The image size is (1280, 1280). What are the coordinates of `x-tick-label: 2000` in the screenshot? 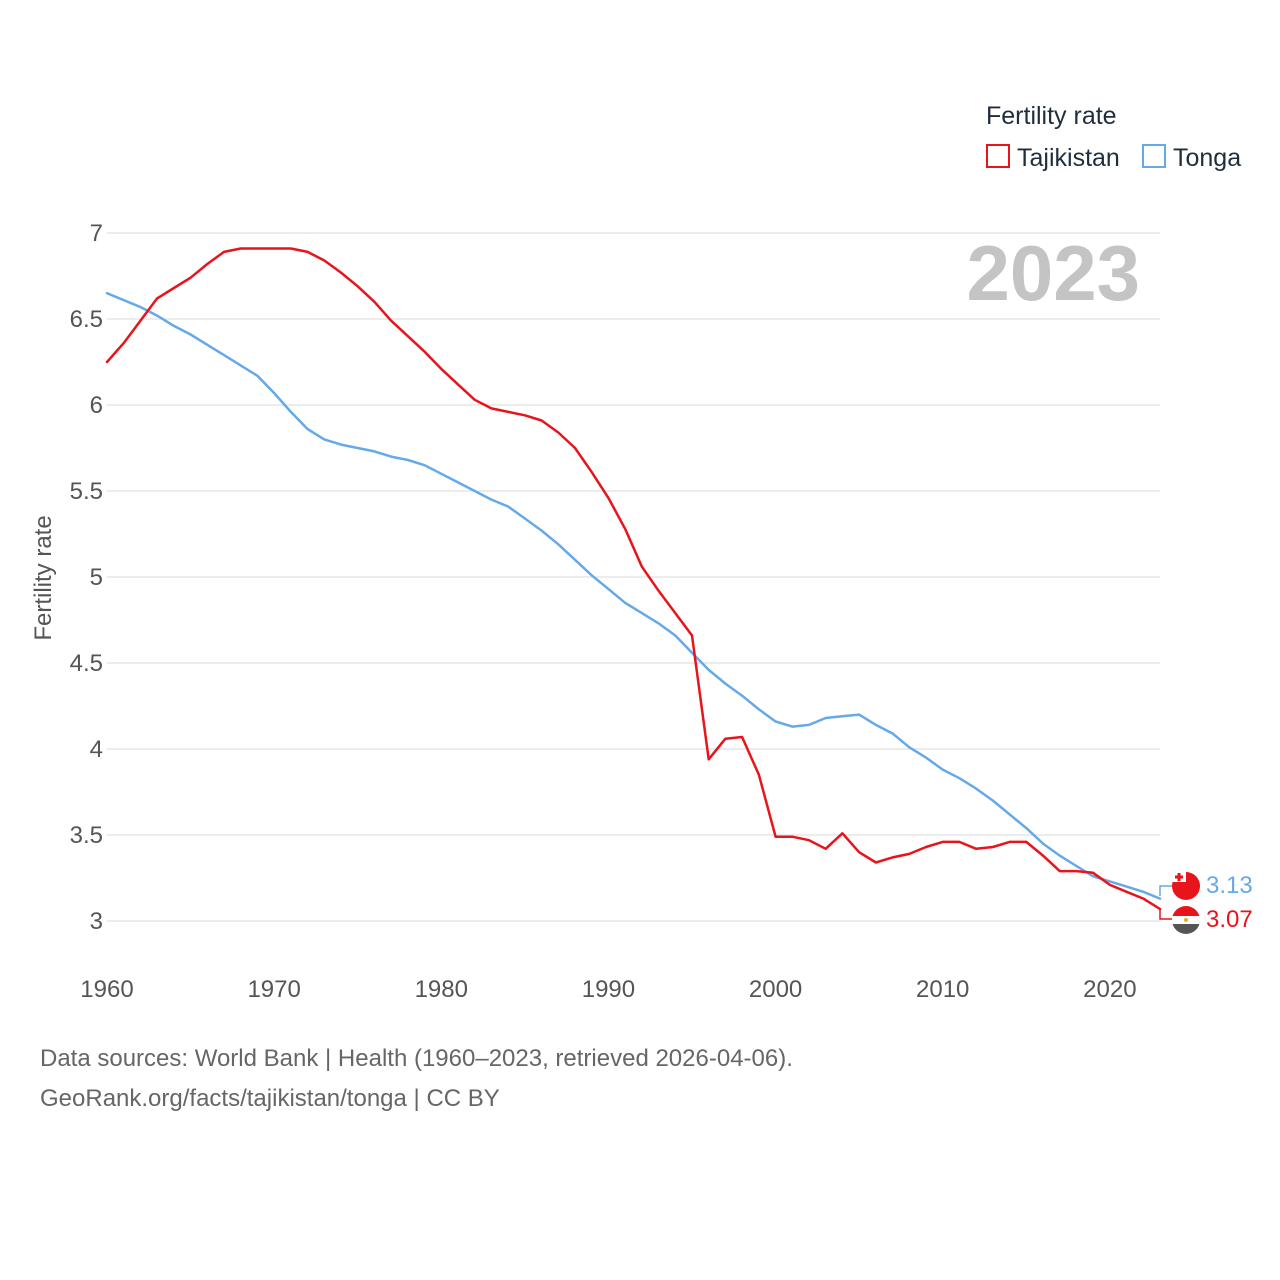 It's located at (775, 989).